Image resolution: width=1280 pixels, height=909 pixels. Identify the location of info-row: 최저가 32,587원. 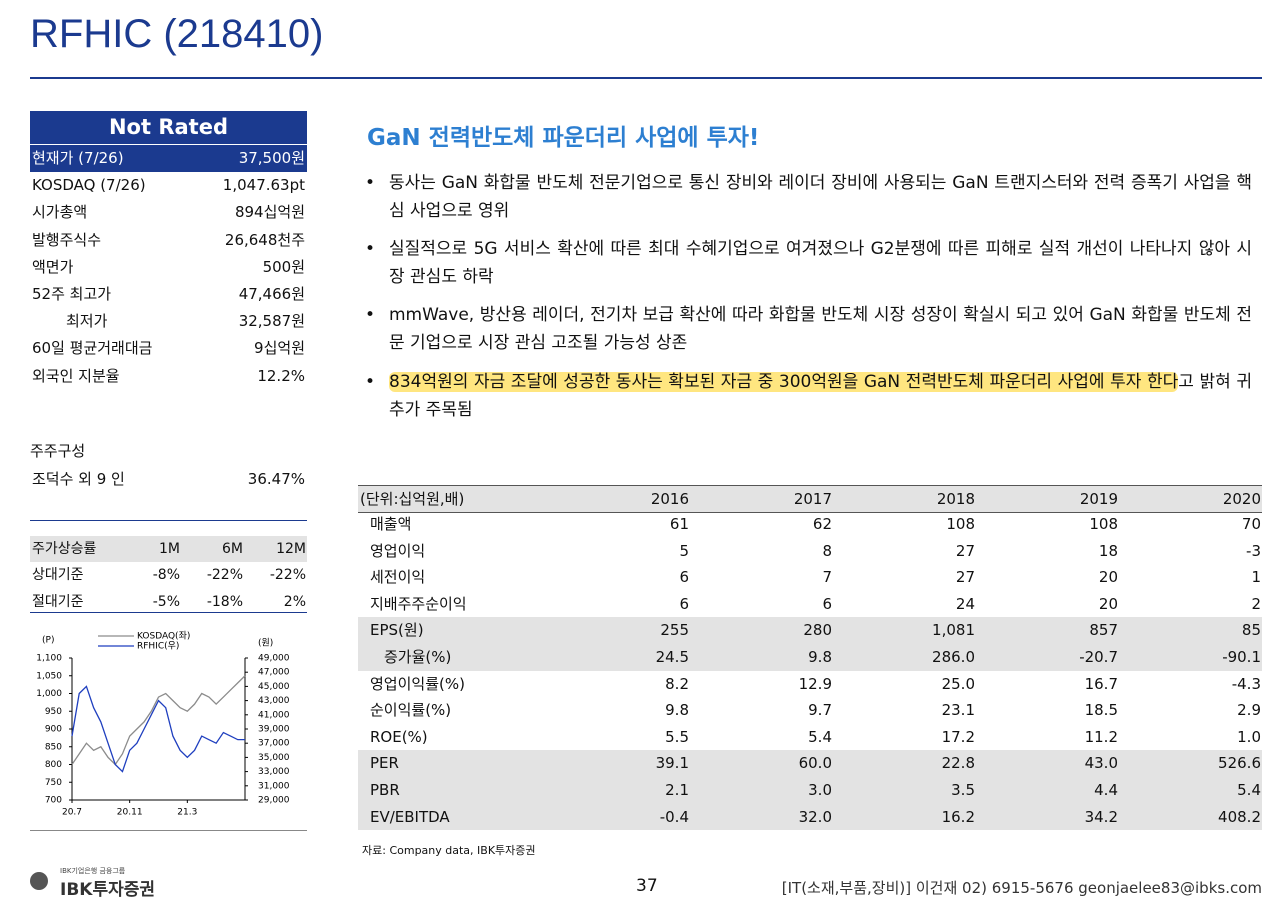
(168, 321).